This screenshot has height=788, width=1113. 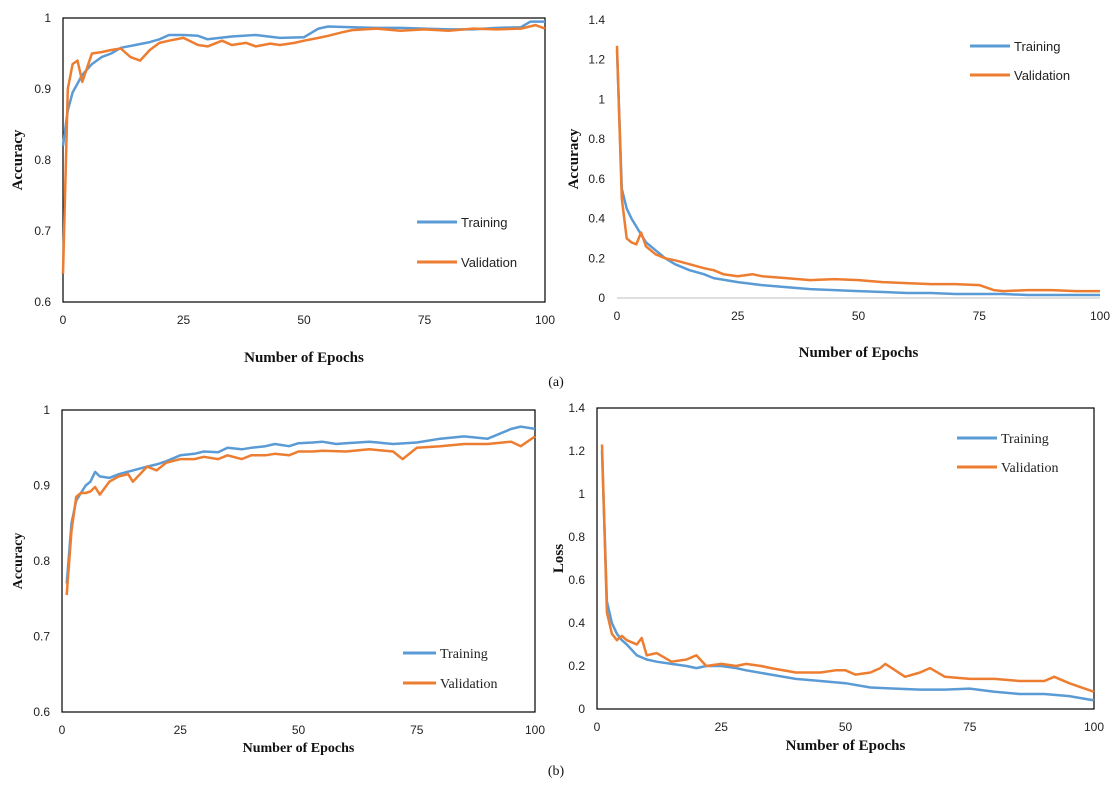 What do you see at coordinates (556, 771) in the screenshot?
I see `caption-b: (b)` at bounding box center [556, 771].